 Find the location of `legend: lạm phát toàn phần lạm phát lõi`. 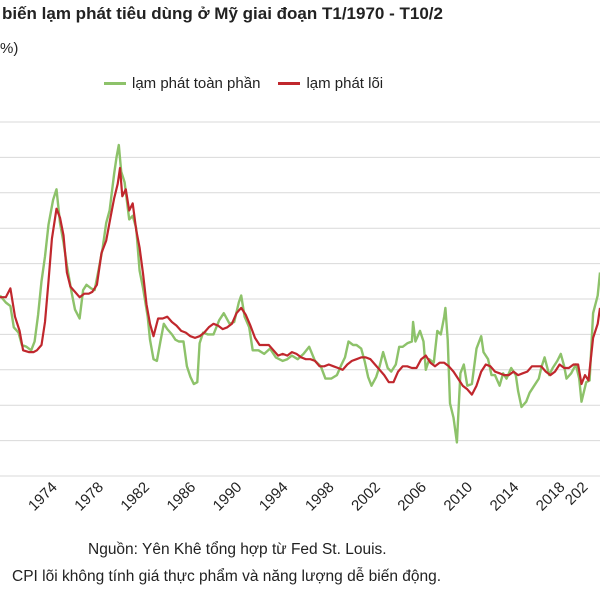

legend: lạm phát toàn phần lạm phát lõi is located at coordinates (252, 83).